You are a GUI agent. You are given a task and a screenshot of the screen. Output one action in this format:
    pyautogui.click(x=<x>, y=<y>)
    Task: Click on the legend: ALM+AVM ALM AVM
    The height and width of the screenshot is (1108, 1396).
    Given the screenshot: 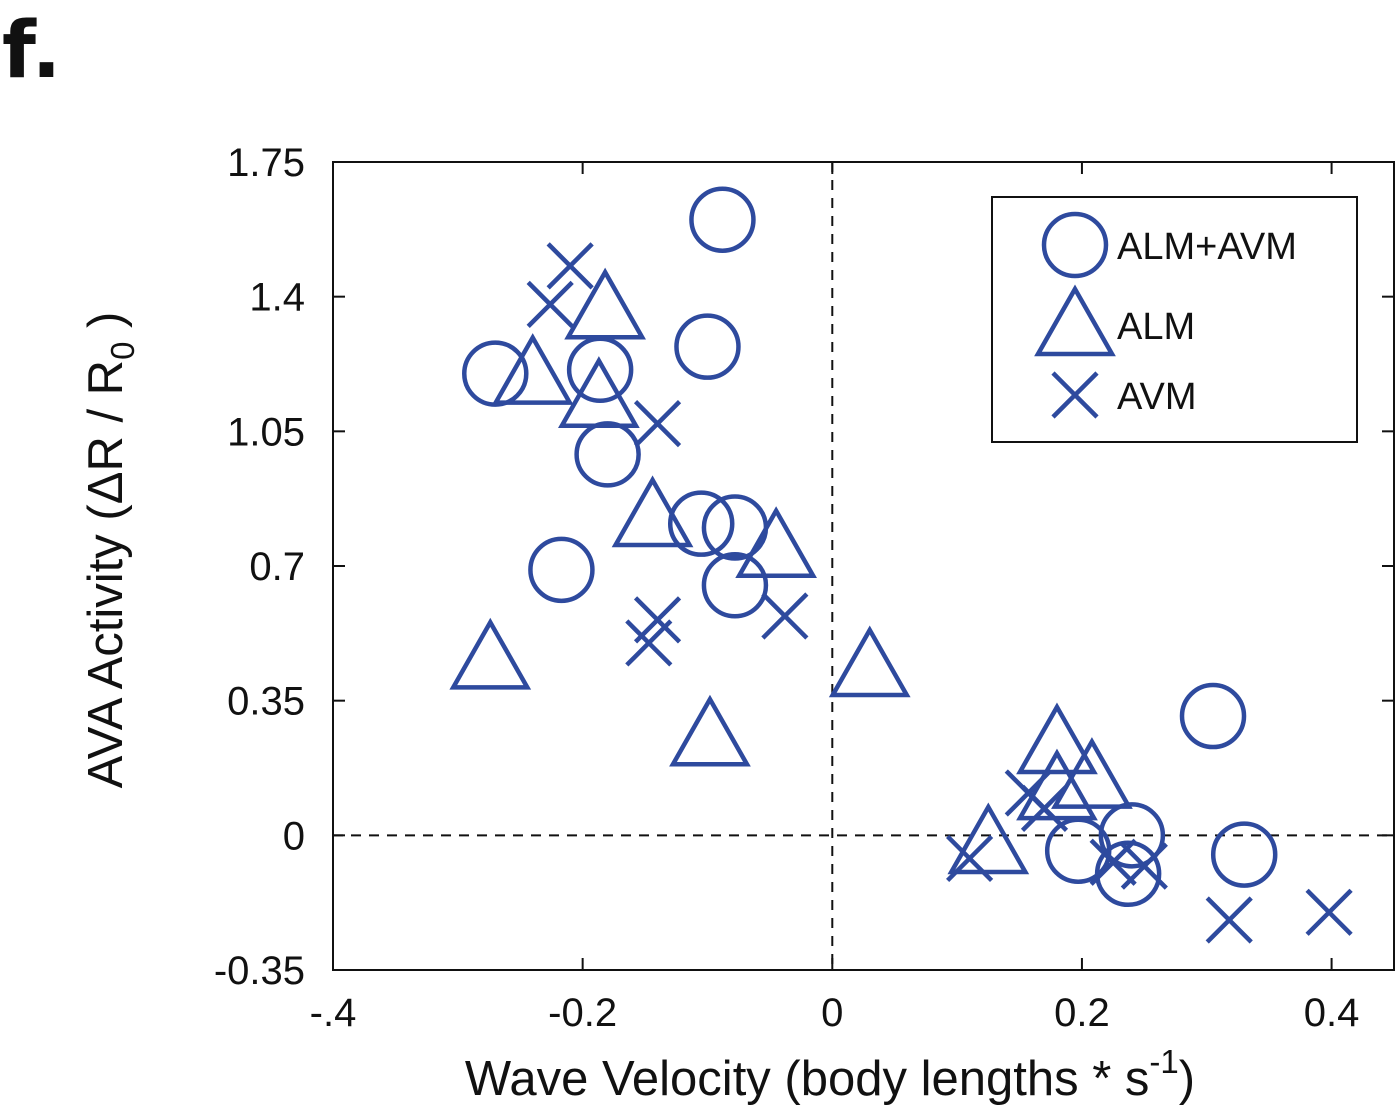 What is the action you would take?
    pyautogui.click(x=1174, y=319)
    